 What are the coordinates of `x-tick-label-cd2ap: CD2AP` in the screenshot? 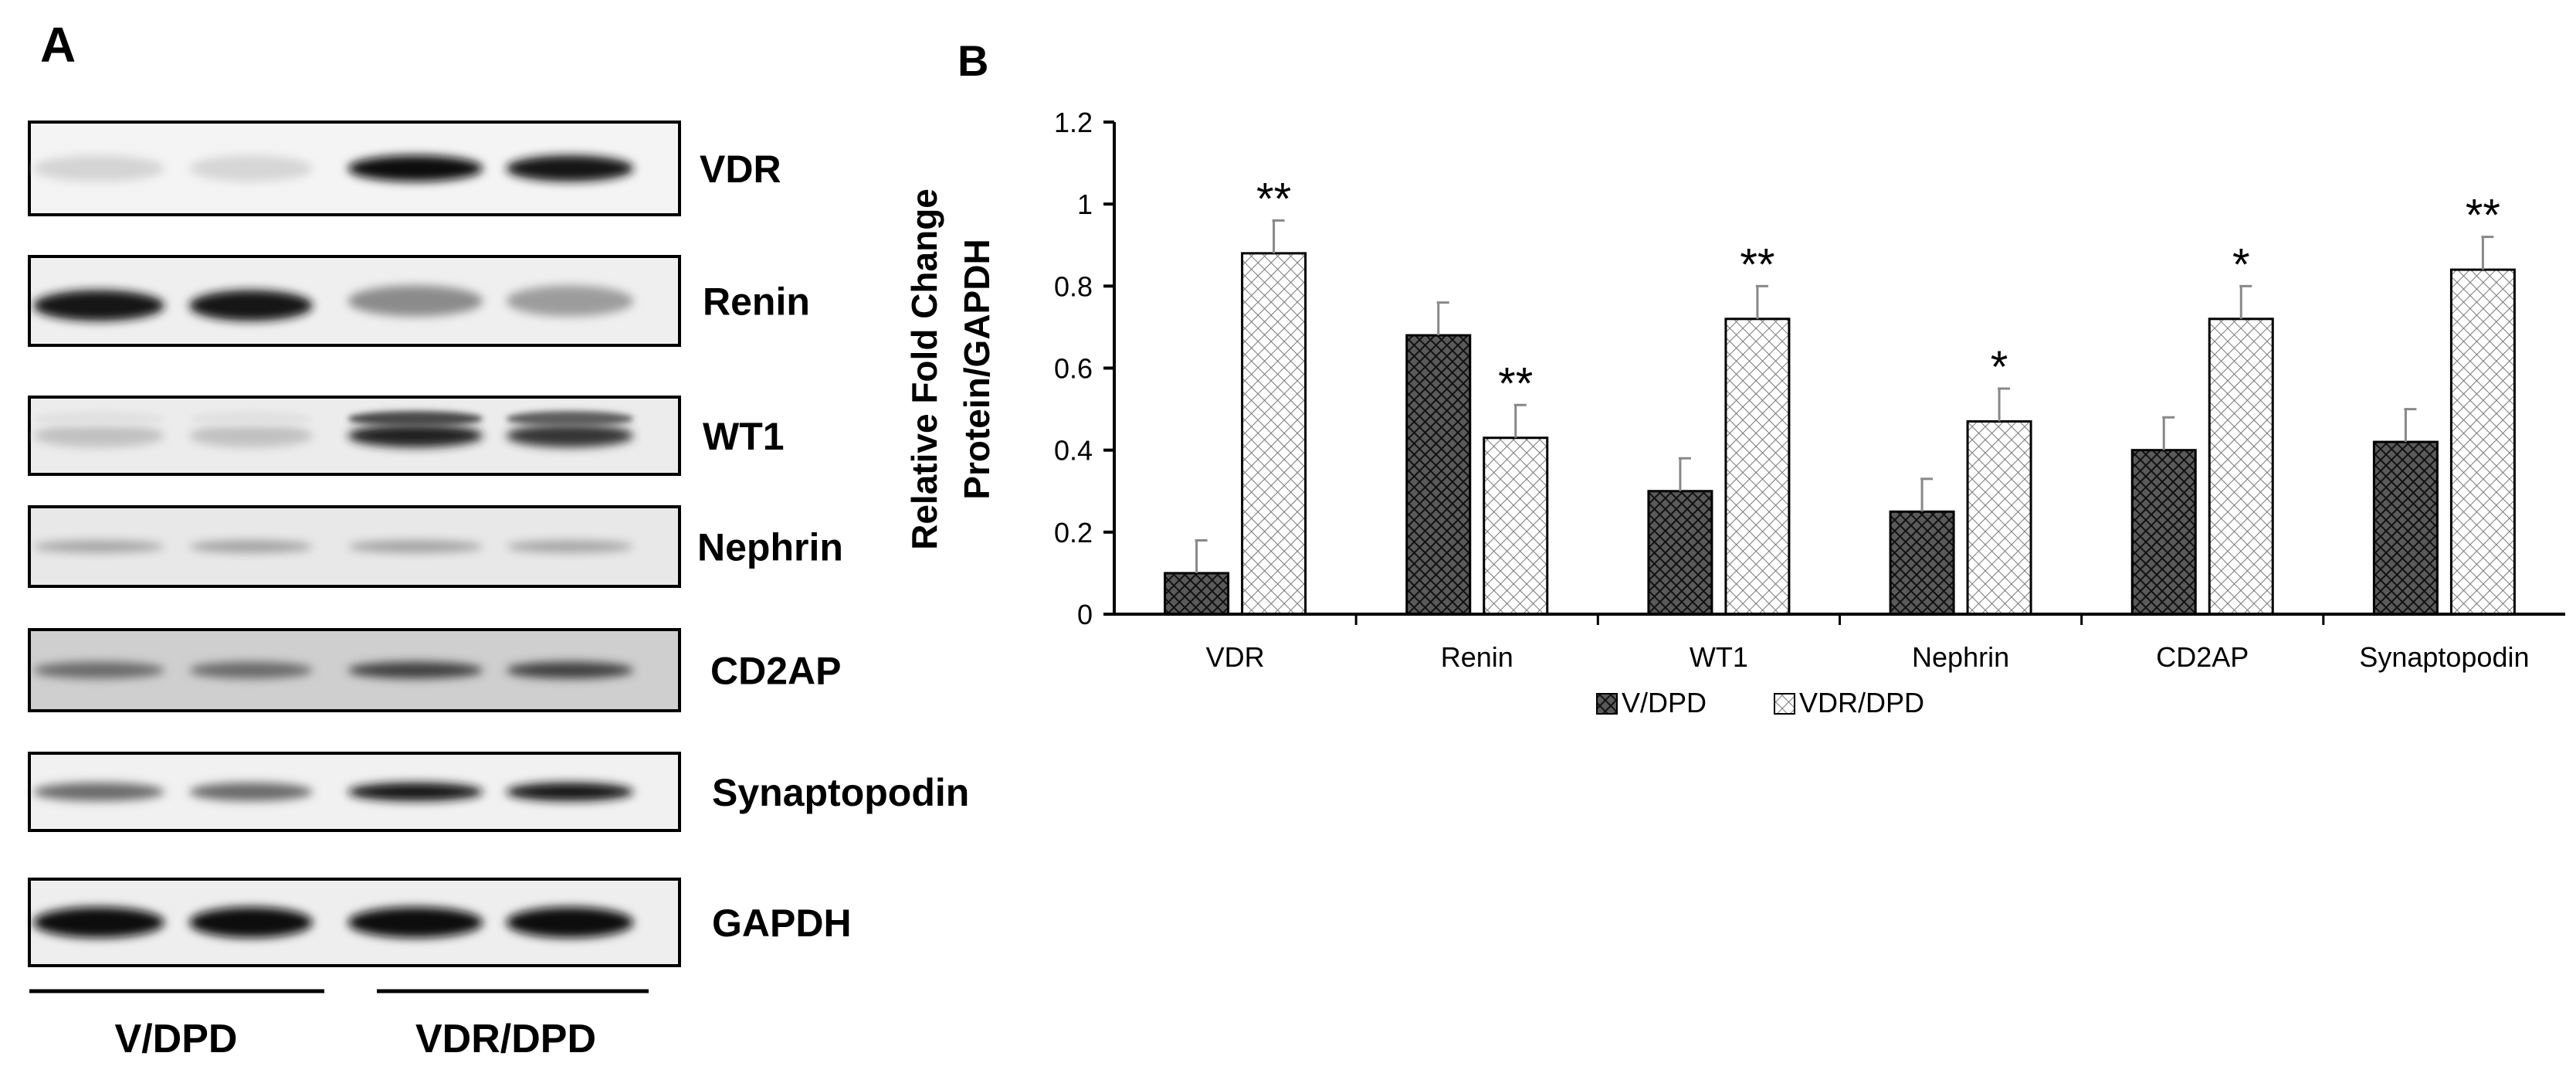 It's located at (2202, 657).